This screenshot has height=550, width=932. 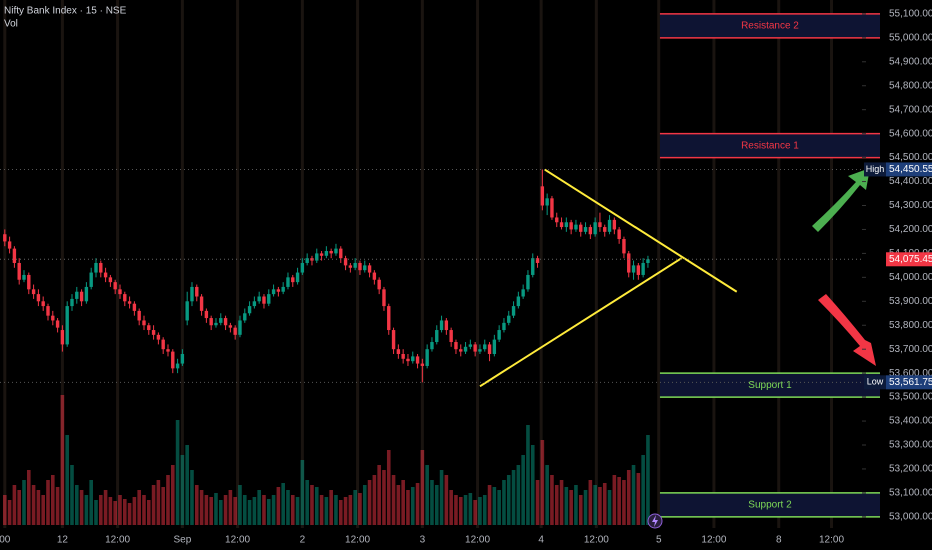 What do you see at coordinates (847, 330) in the screenshot?
I see `down-arrow` at bounding box center [847, 330].